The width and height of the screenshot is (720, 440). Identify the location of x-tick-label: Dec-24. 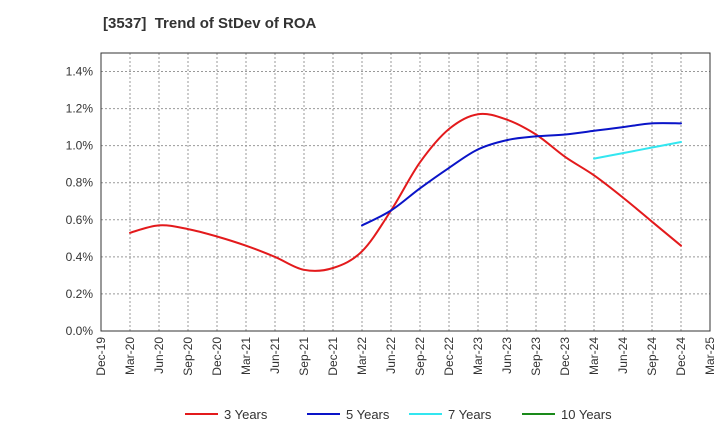
(681, 356).